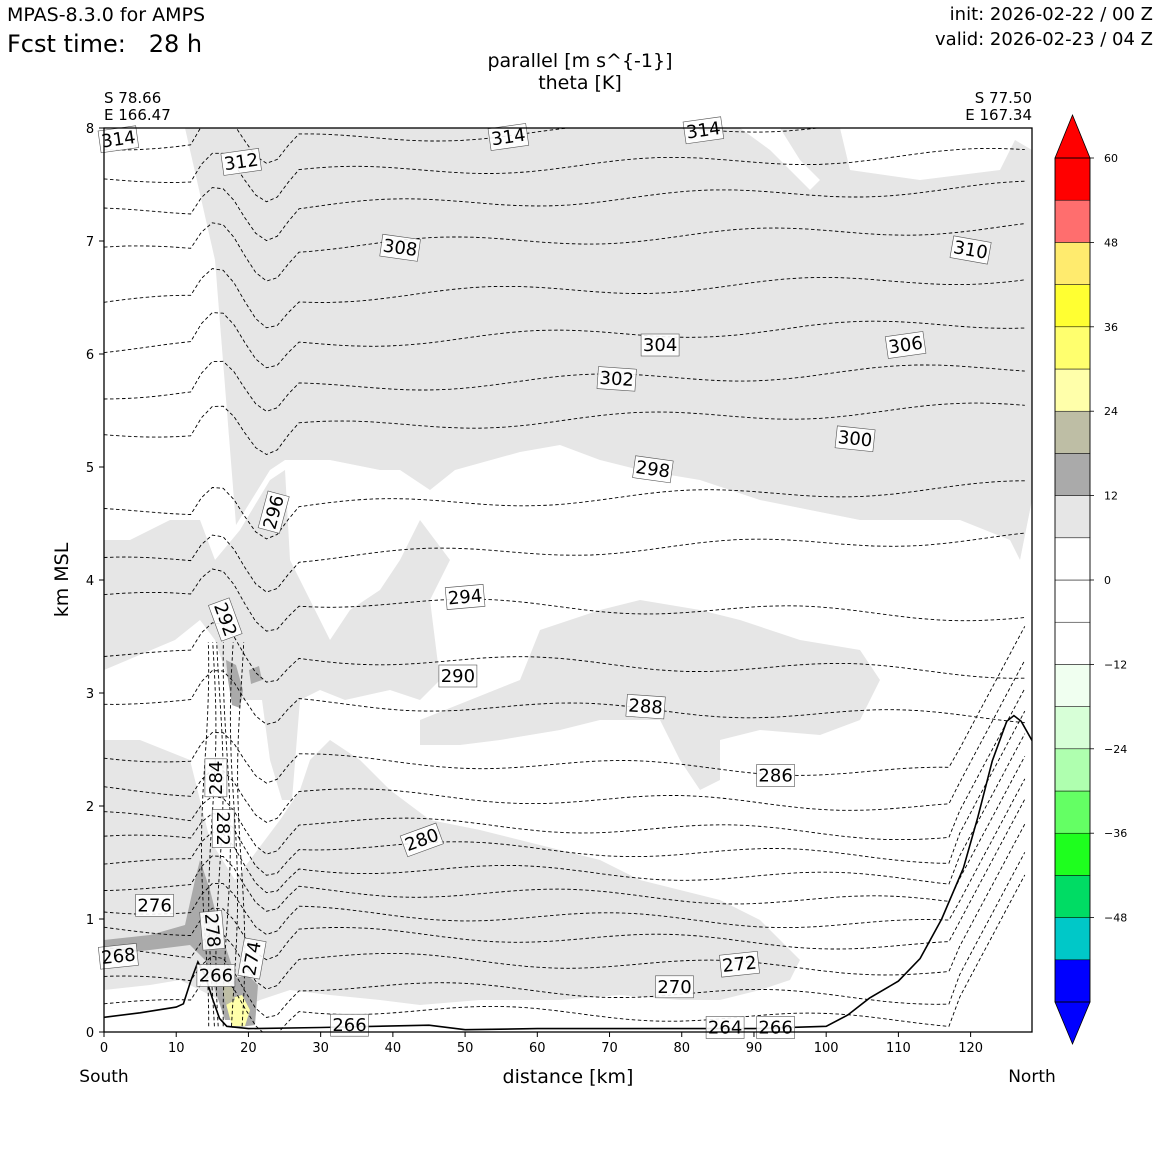 The image size is (1160, 1160). What do you see at coordinates (90, 694) in the screenshot?
I see `y-tick-label: 3` at bounding box center [90, 694].